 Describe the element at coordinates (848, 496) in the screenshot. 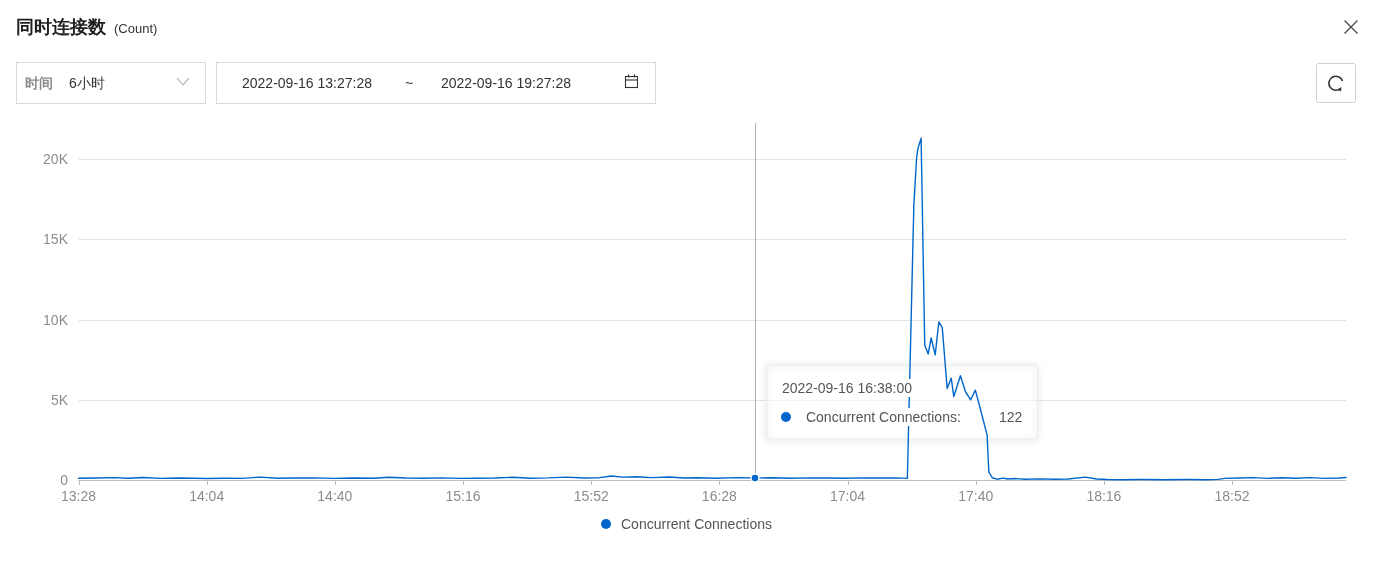

I see `x-tick-label: 17:04` at that location.